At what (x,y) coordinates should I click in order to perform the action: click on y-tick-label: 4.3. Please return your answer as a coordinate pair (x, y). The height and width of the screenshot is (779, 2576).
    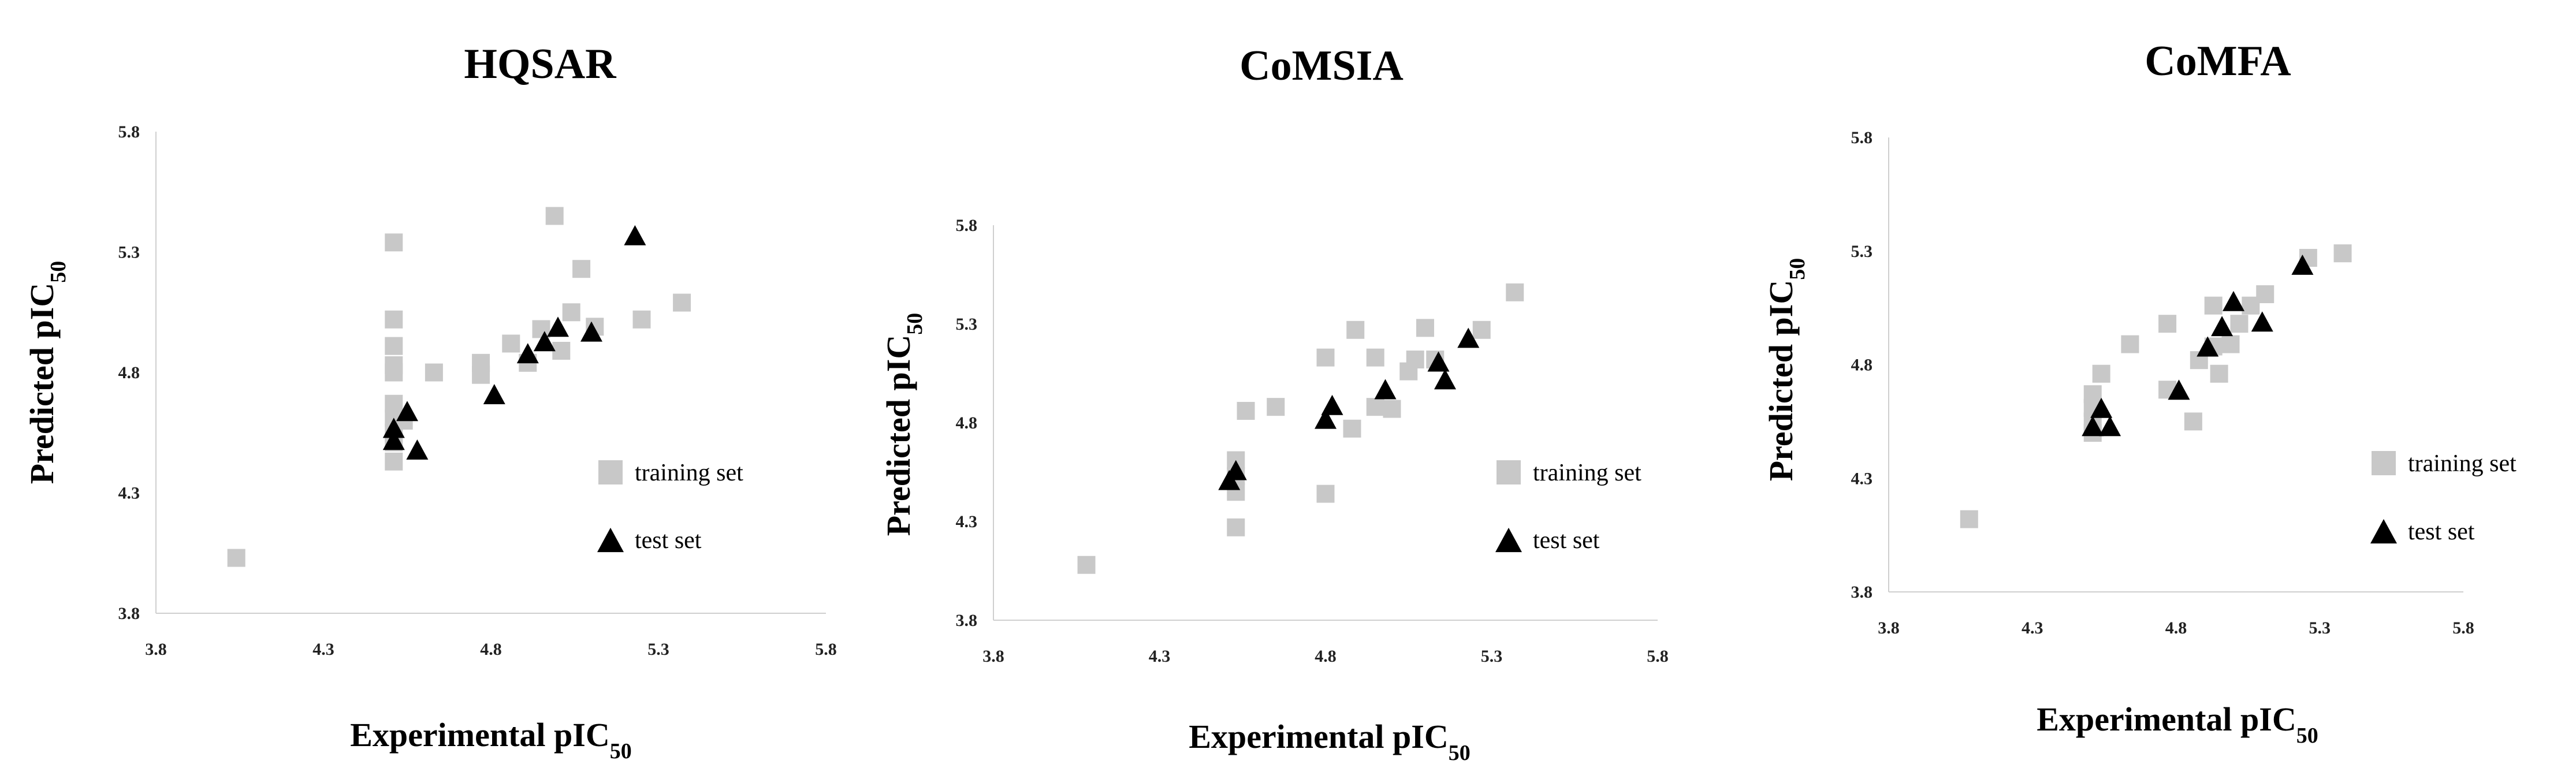
    Looking at the image, I should click on (129, 493).